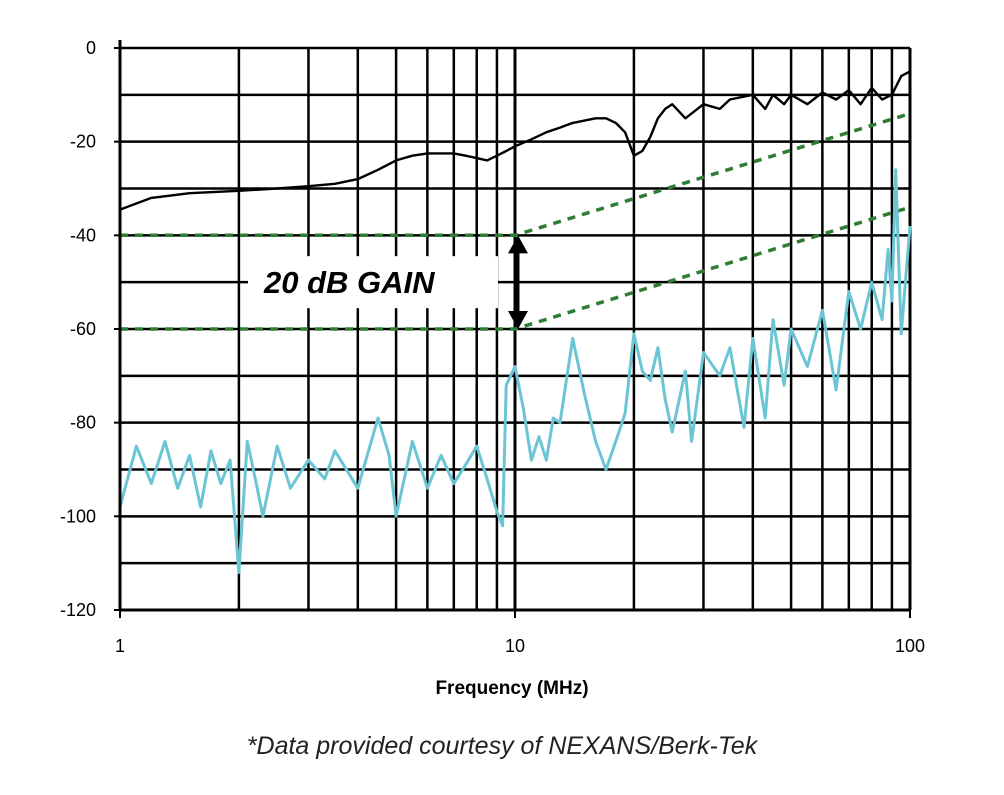 Image resolution: width=1004 pixels, height=795 pixels. Describe the element at coordinates (78, 610) in the screenshot. I see `y-tick-label: -120` at that location.